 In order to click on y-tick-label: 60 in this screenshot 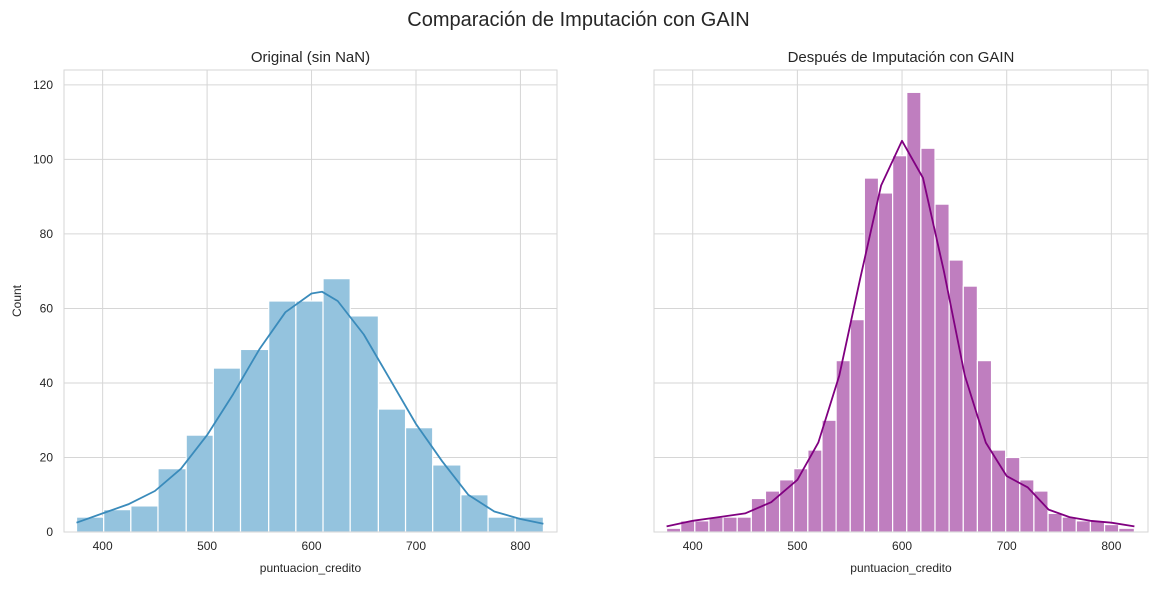, I will do `click(47, 308)`.